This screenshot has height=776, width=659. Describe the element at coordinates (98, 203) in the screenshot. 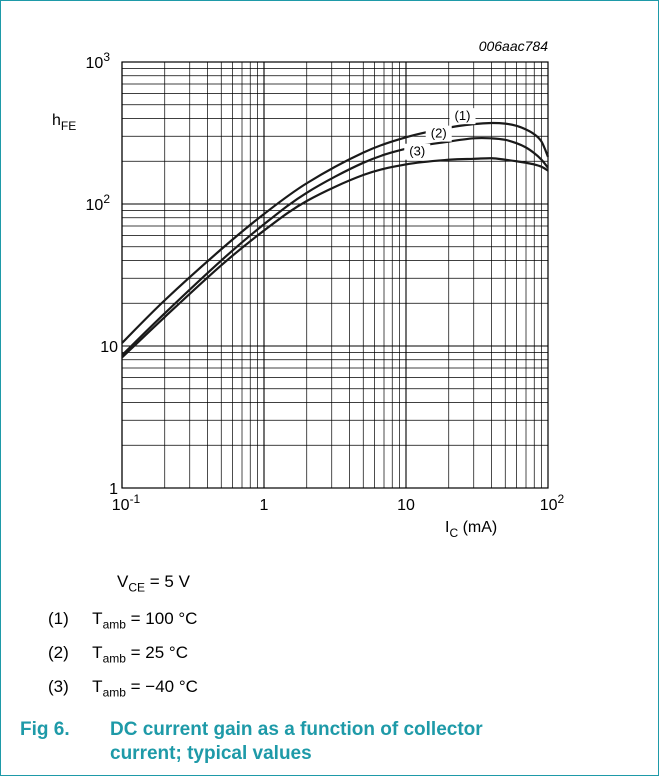

I see `y-tick-label: 10²` at that location.